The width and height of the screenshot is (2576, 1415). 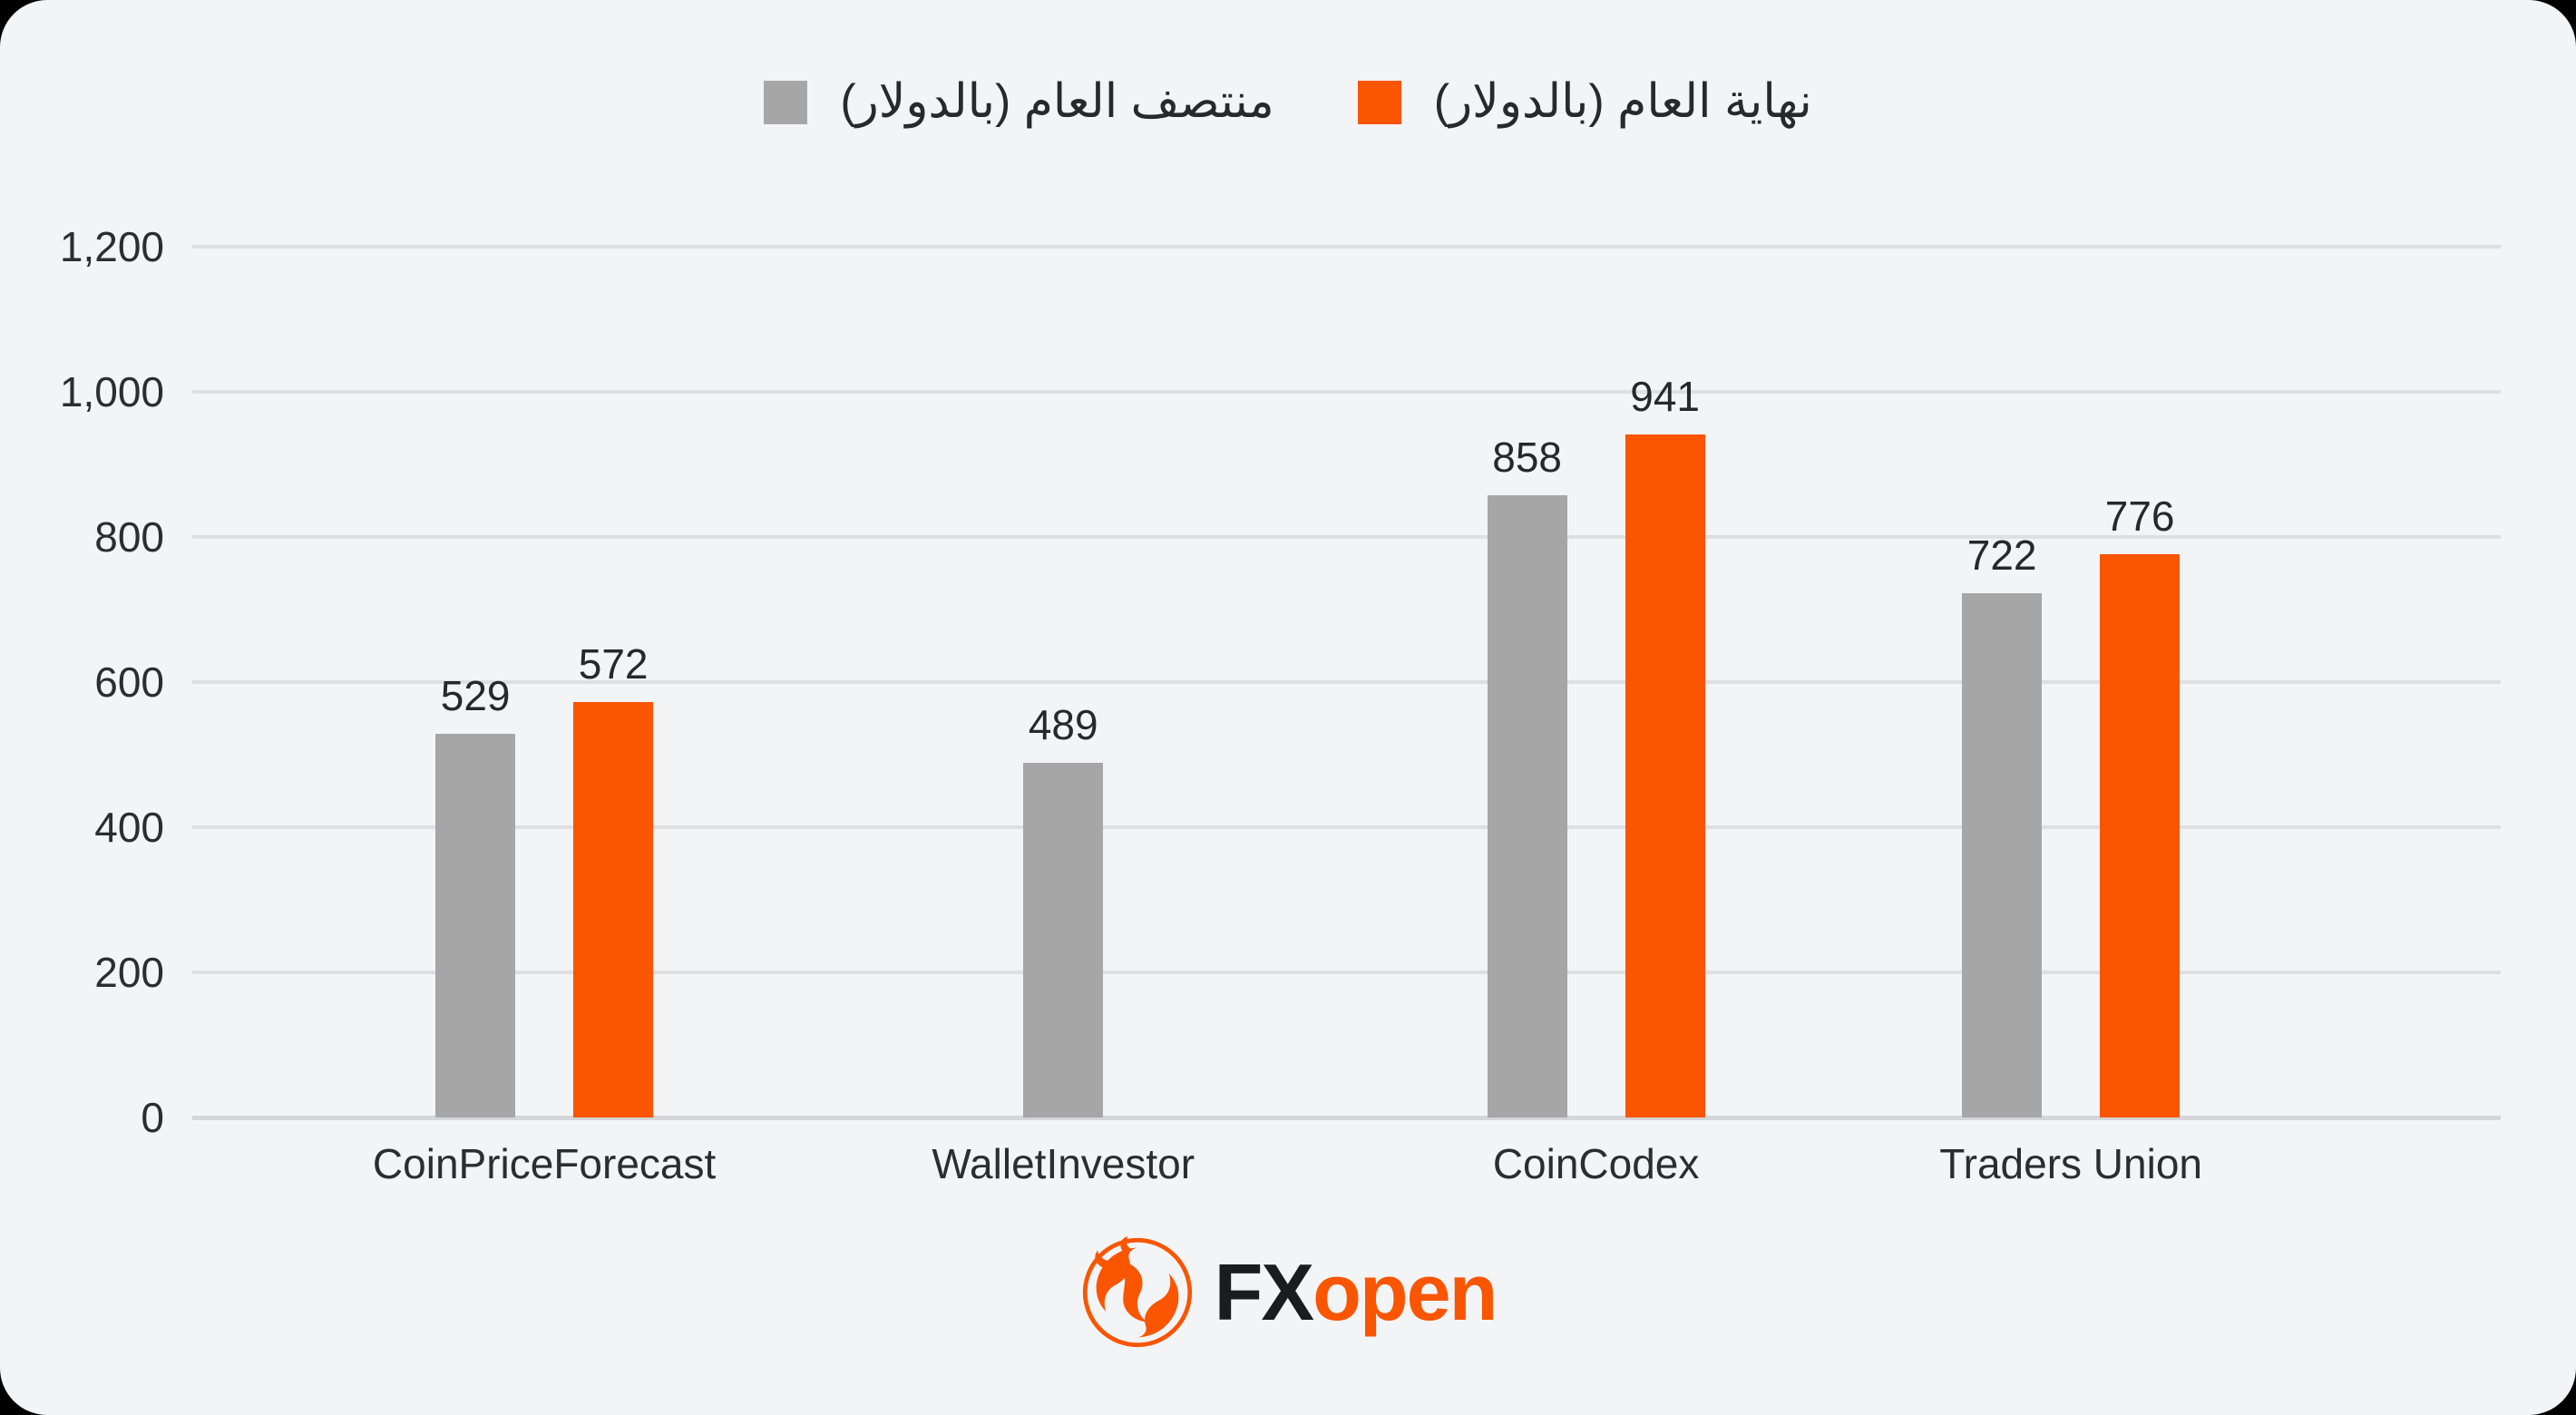 I want to click on x-axis-category-label-walletinvestor: WalletInvestor, so click(x=1063, y=1164).